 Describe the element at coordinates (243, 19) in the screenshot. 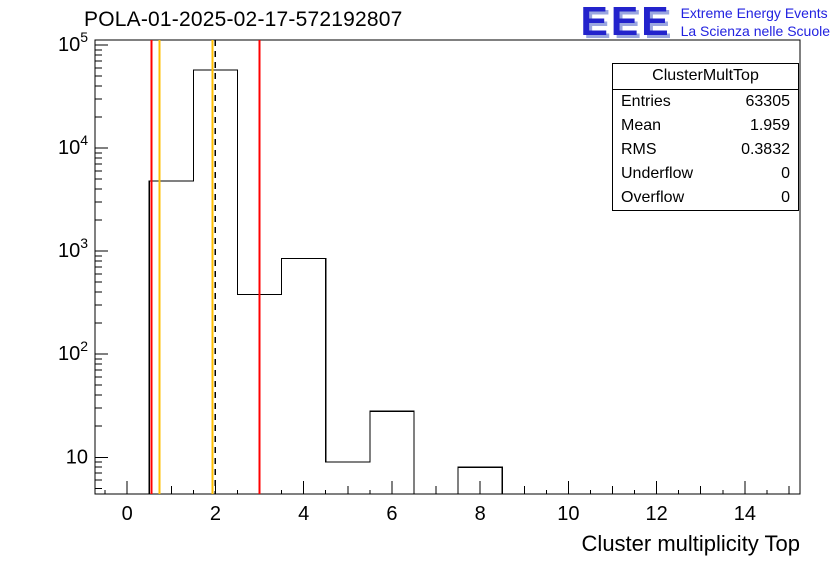

I see `plot-title: POLA-01-2025-02-17-572192807` at that location.